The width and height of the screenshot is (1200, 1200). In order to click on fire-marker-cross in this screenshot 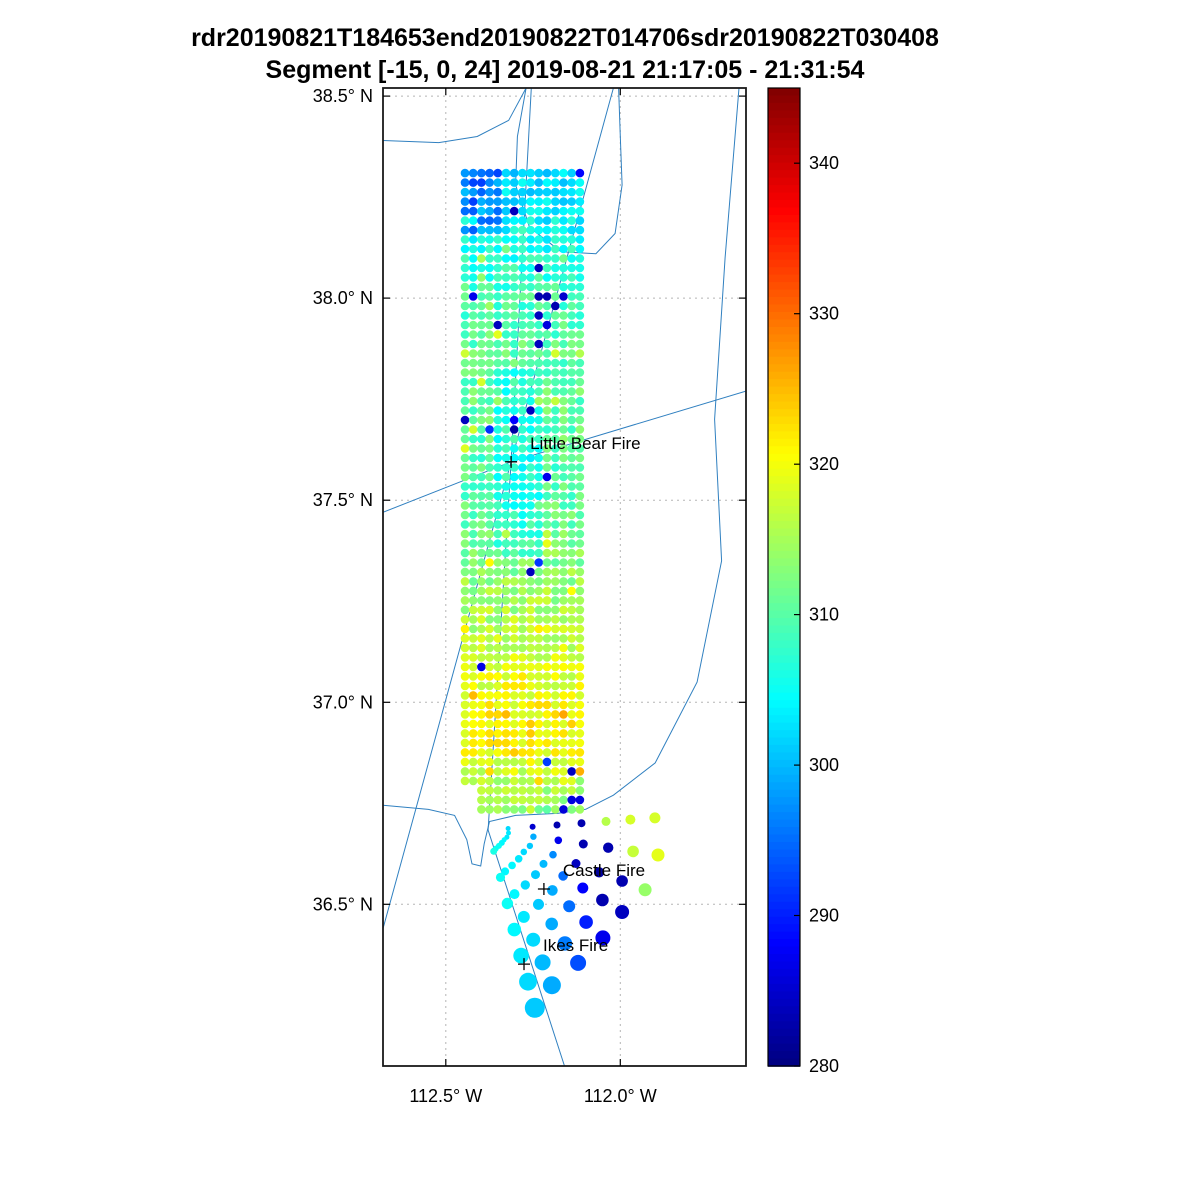, I will do `click(524, 964)`.